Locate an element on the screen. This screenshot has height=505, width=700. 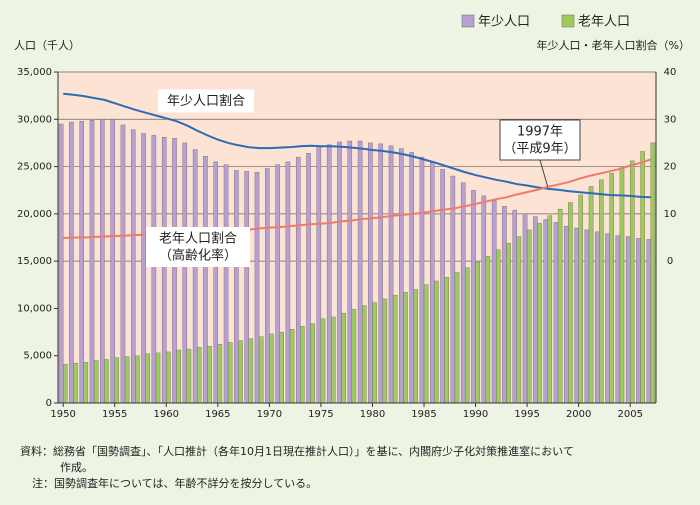
y-tick-label: 25,000 is located at coordinates (34, 167).